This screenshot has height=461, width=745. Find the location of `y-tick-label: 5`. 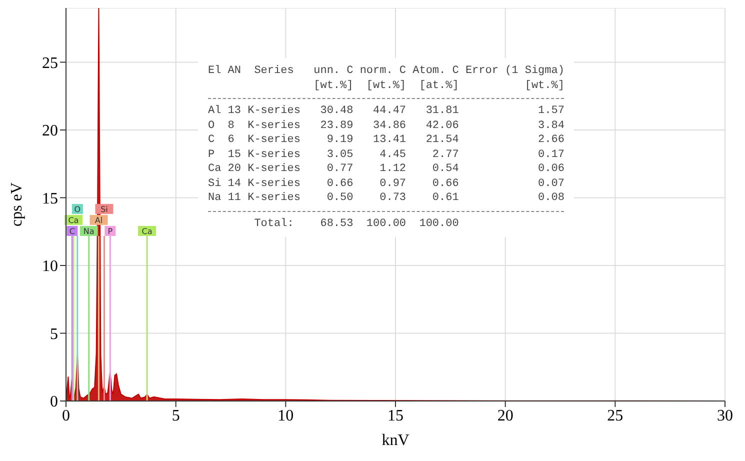

y-tick-label: 5 is located at coordinates (54, 334).